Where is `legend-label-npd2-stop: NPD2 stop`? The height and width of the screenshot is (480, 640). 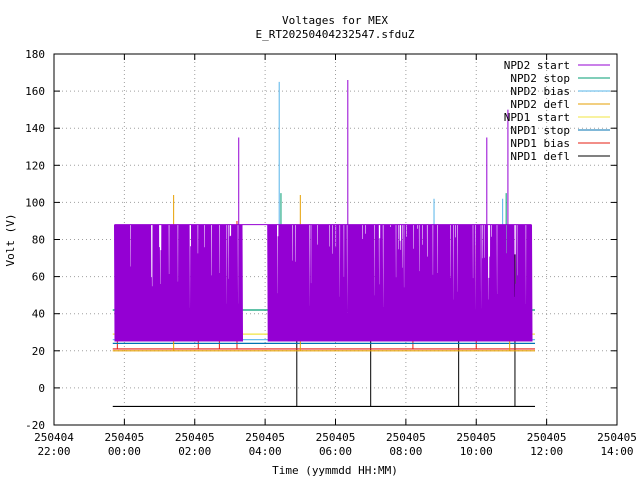 legend-label-npd2-stop: NPD2 stop is located at coordinates (540, 78).